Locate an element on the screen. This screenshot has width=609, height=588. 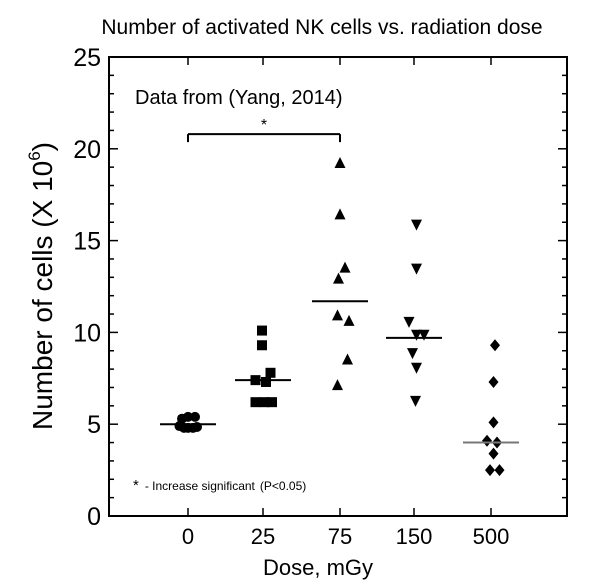
y-tick-label: 0 is located at coordinates (94, 517).